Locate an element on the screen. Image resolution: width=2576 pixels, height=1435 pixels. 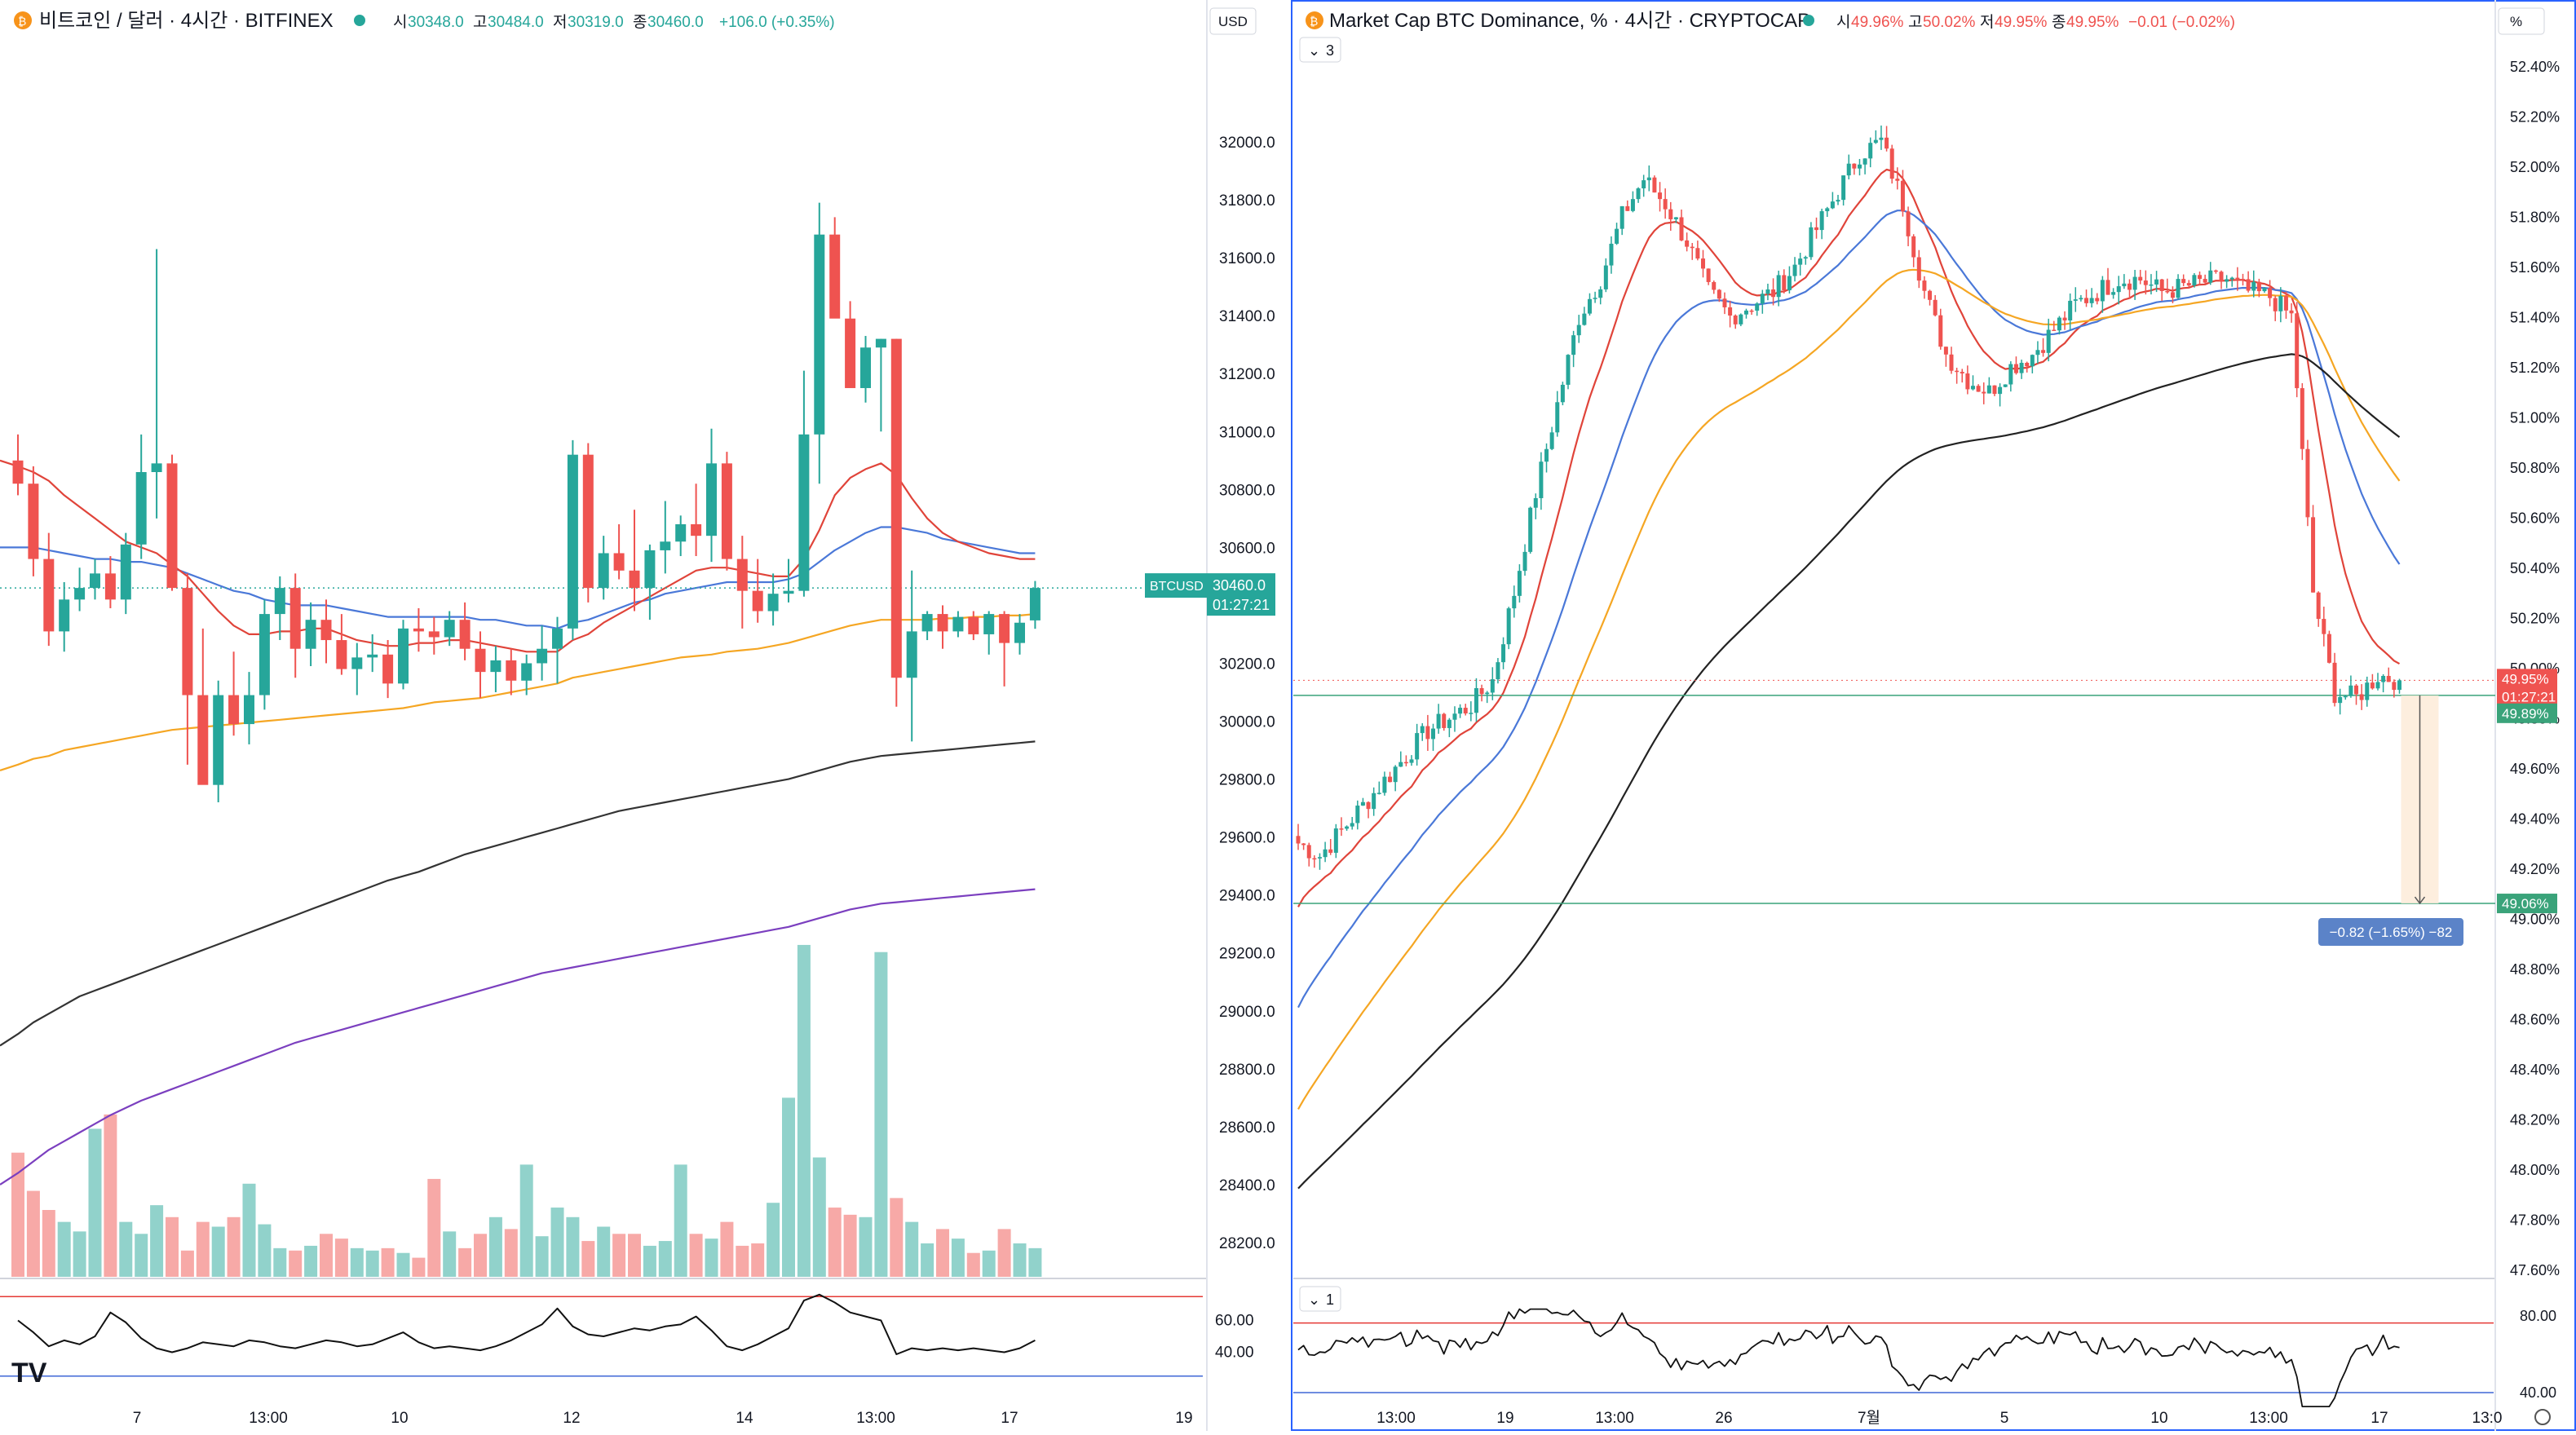
right-ohlc-value: 저 is located at coordinates (1987, 22).